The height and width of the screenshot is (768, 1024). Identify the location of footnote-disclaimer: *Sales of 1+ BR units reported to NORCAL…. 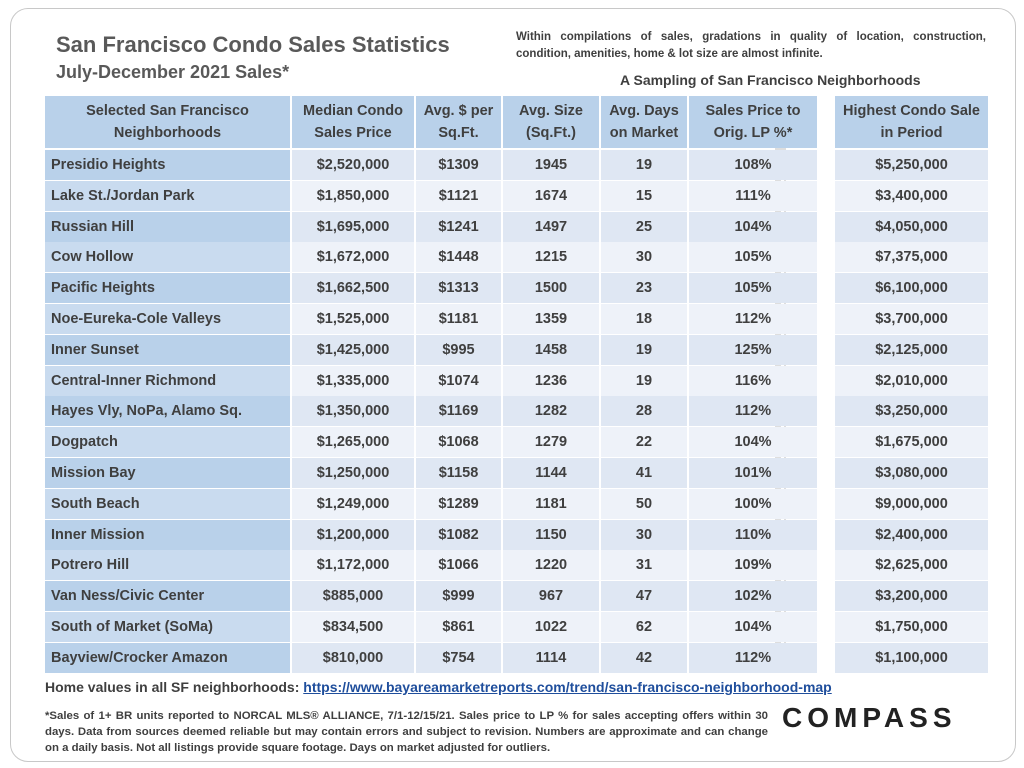
(406, 732).